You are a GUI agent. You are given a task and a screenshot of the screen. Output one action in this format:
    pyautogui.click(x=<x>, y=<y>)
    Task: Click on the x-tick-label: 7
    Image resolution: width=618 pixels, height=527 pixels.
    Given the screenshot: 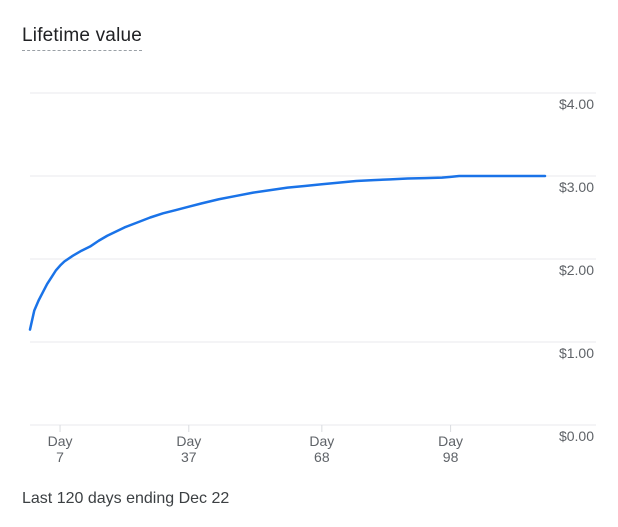 What is the action you would take?
    pyautogui.click(x=60, y=457)
    